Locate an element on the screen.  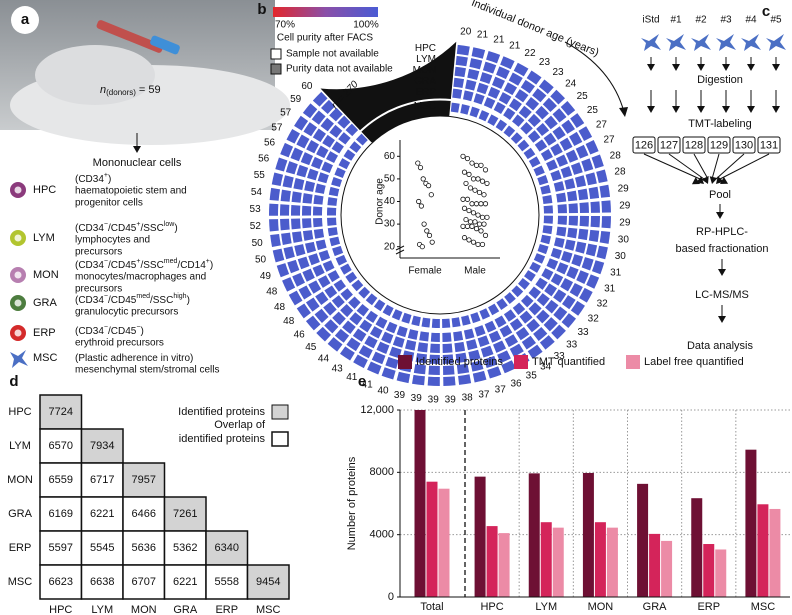
tag-label: 131 is located at coordinates (769, 145).